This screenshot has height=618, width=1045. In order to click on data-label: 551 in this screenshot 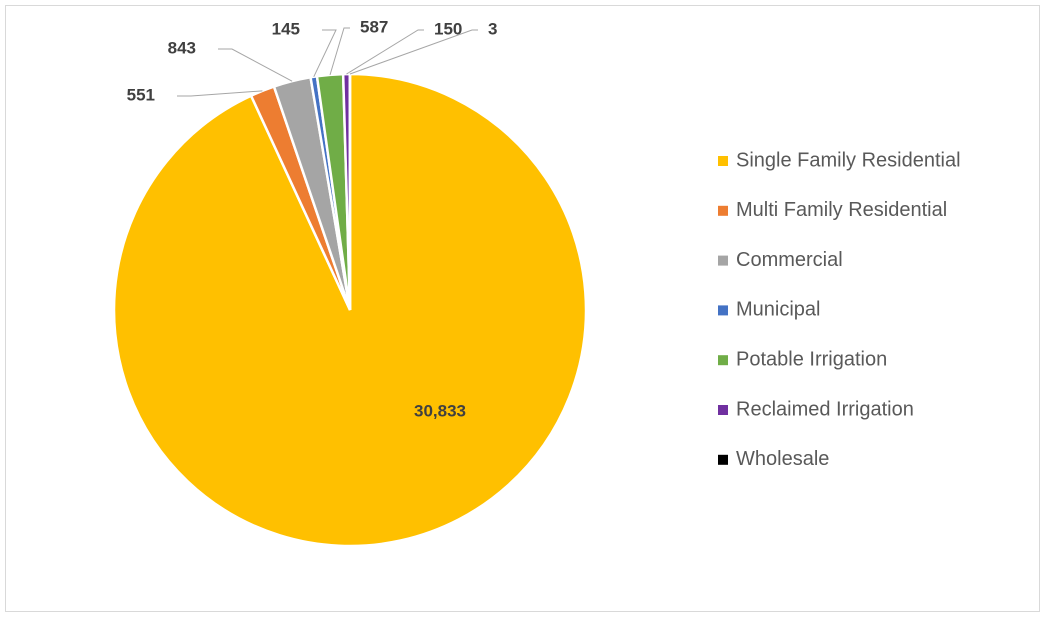, I will do `click(141, 94)`.